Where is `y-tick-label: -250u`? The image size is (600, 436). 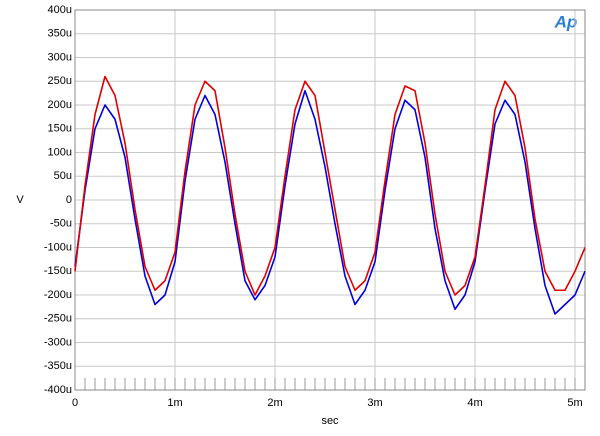 y-tick-label: -250u is located at coordinates (58, 319).